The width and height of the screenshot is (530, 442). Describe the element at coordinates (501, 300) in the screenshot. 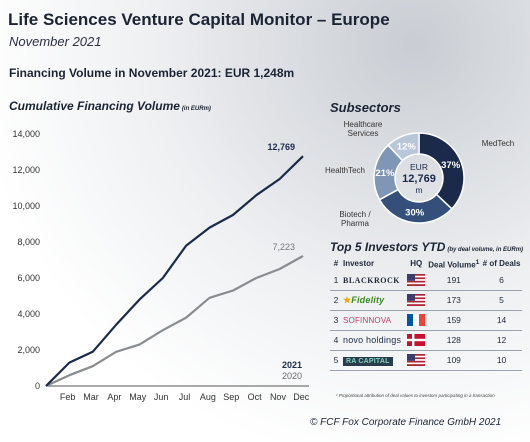

I see `deals-cell: 5` at that location.